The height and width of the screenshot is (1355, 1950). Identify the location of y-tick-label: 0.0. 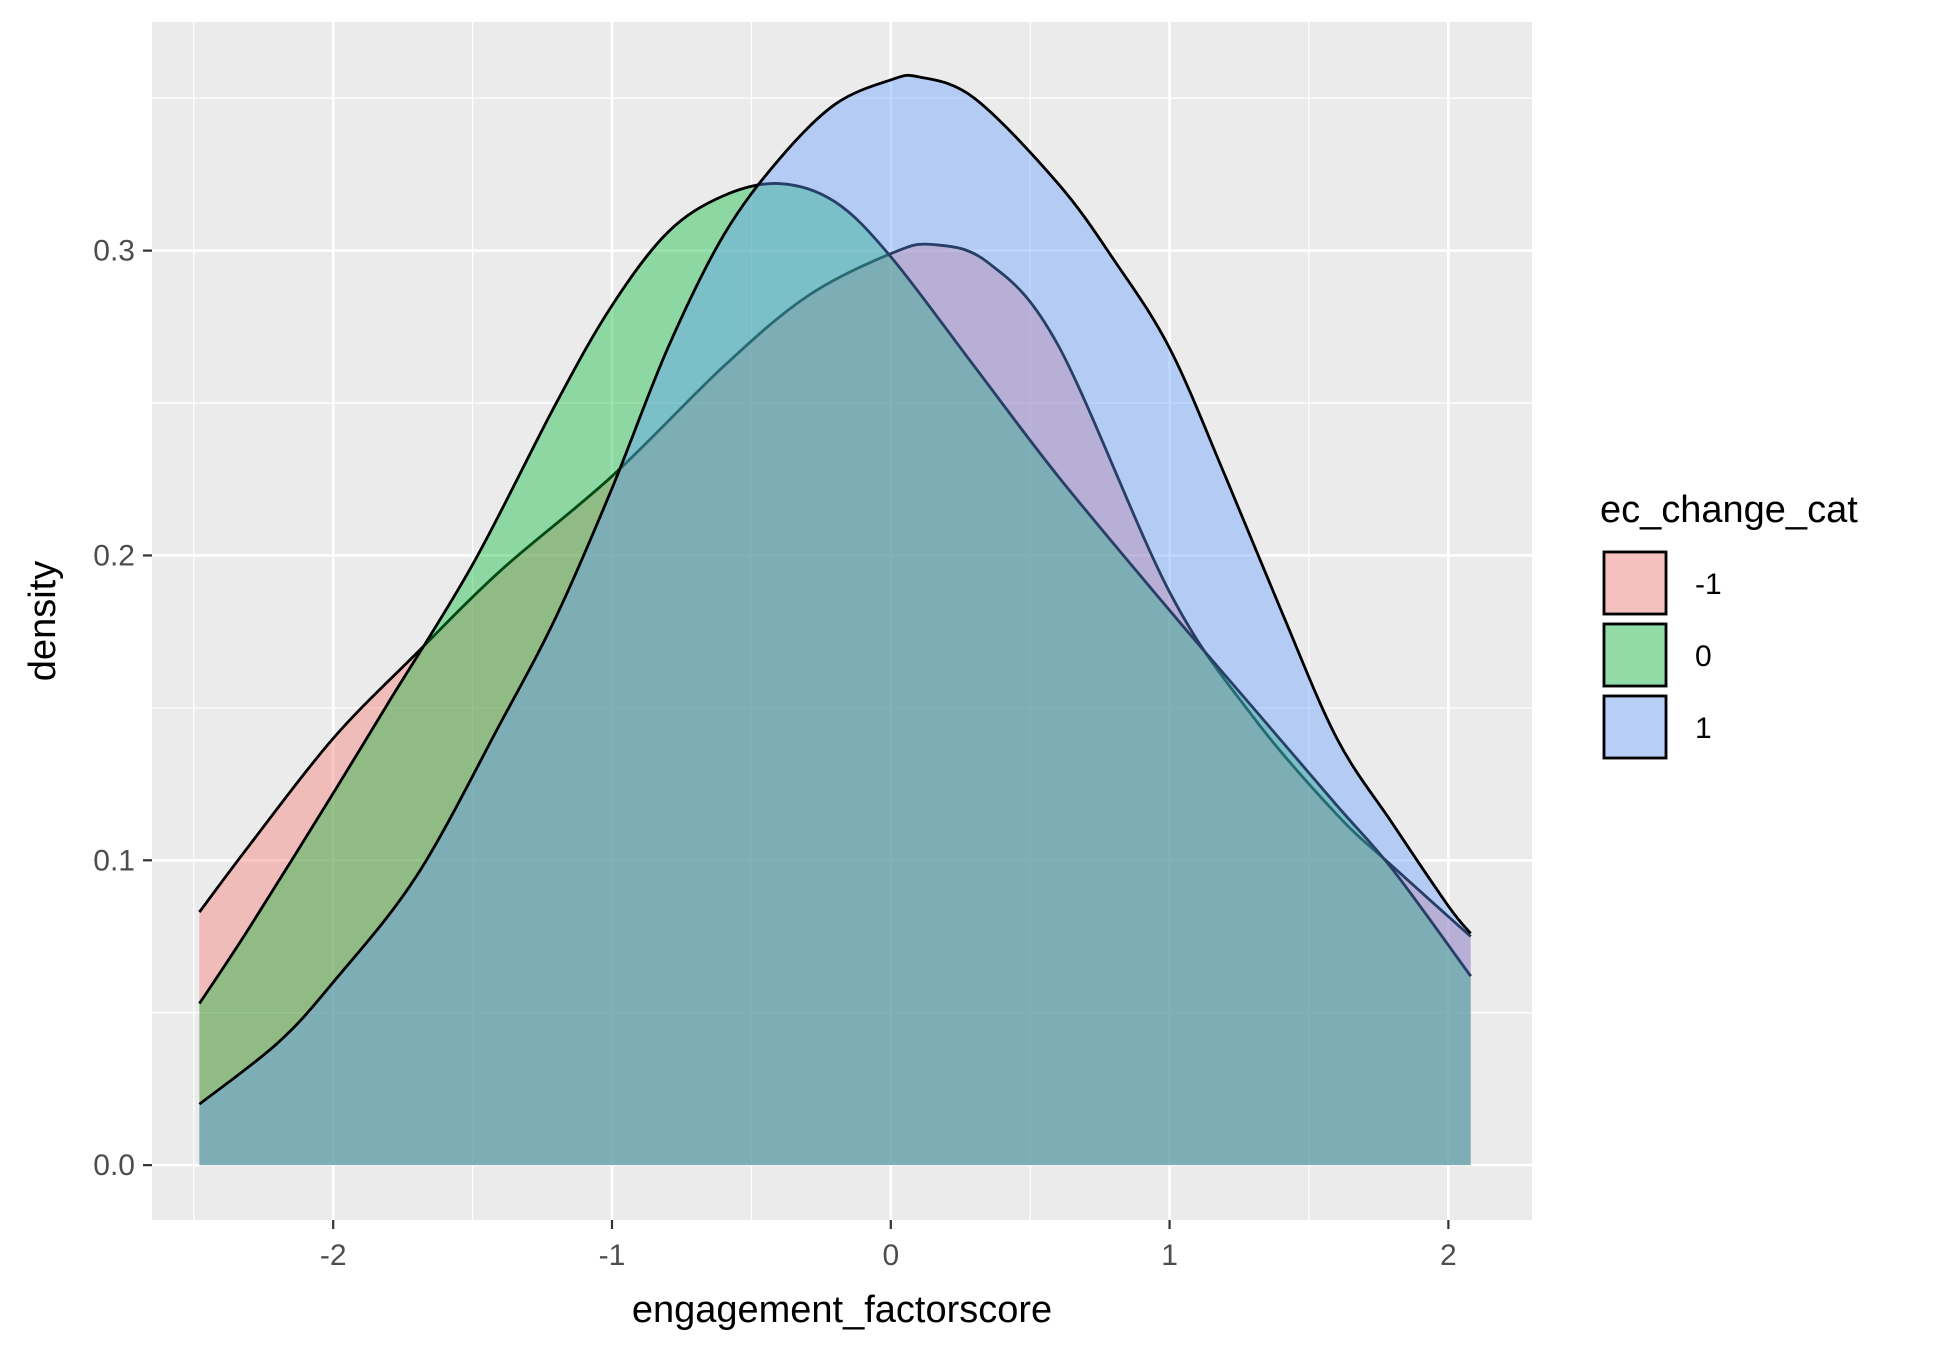
(114, 1165).